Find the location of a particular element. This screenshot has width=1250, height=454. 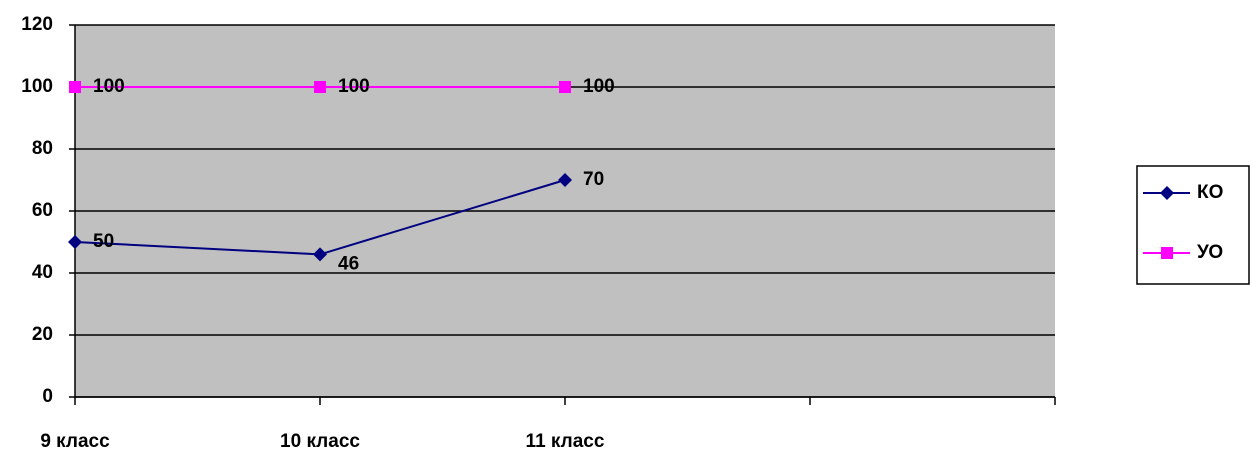

y-tick-label: 80 is located at coordinates (42, 148).